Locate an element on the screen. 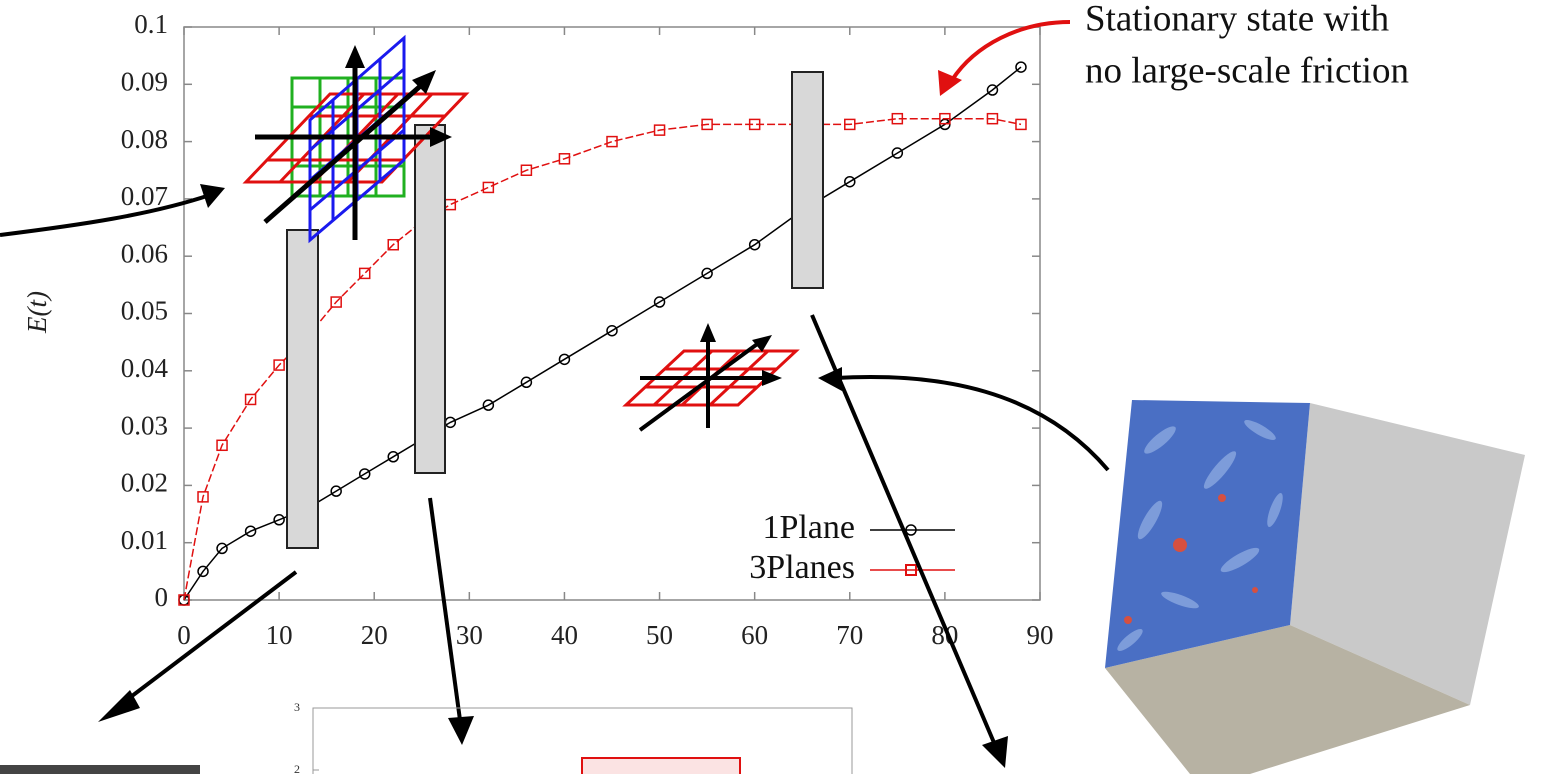  planes-icon is located at coordinates (356, 139).